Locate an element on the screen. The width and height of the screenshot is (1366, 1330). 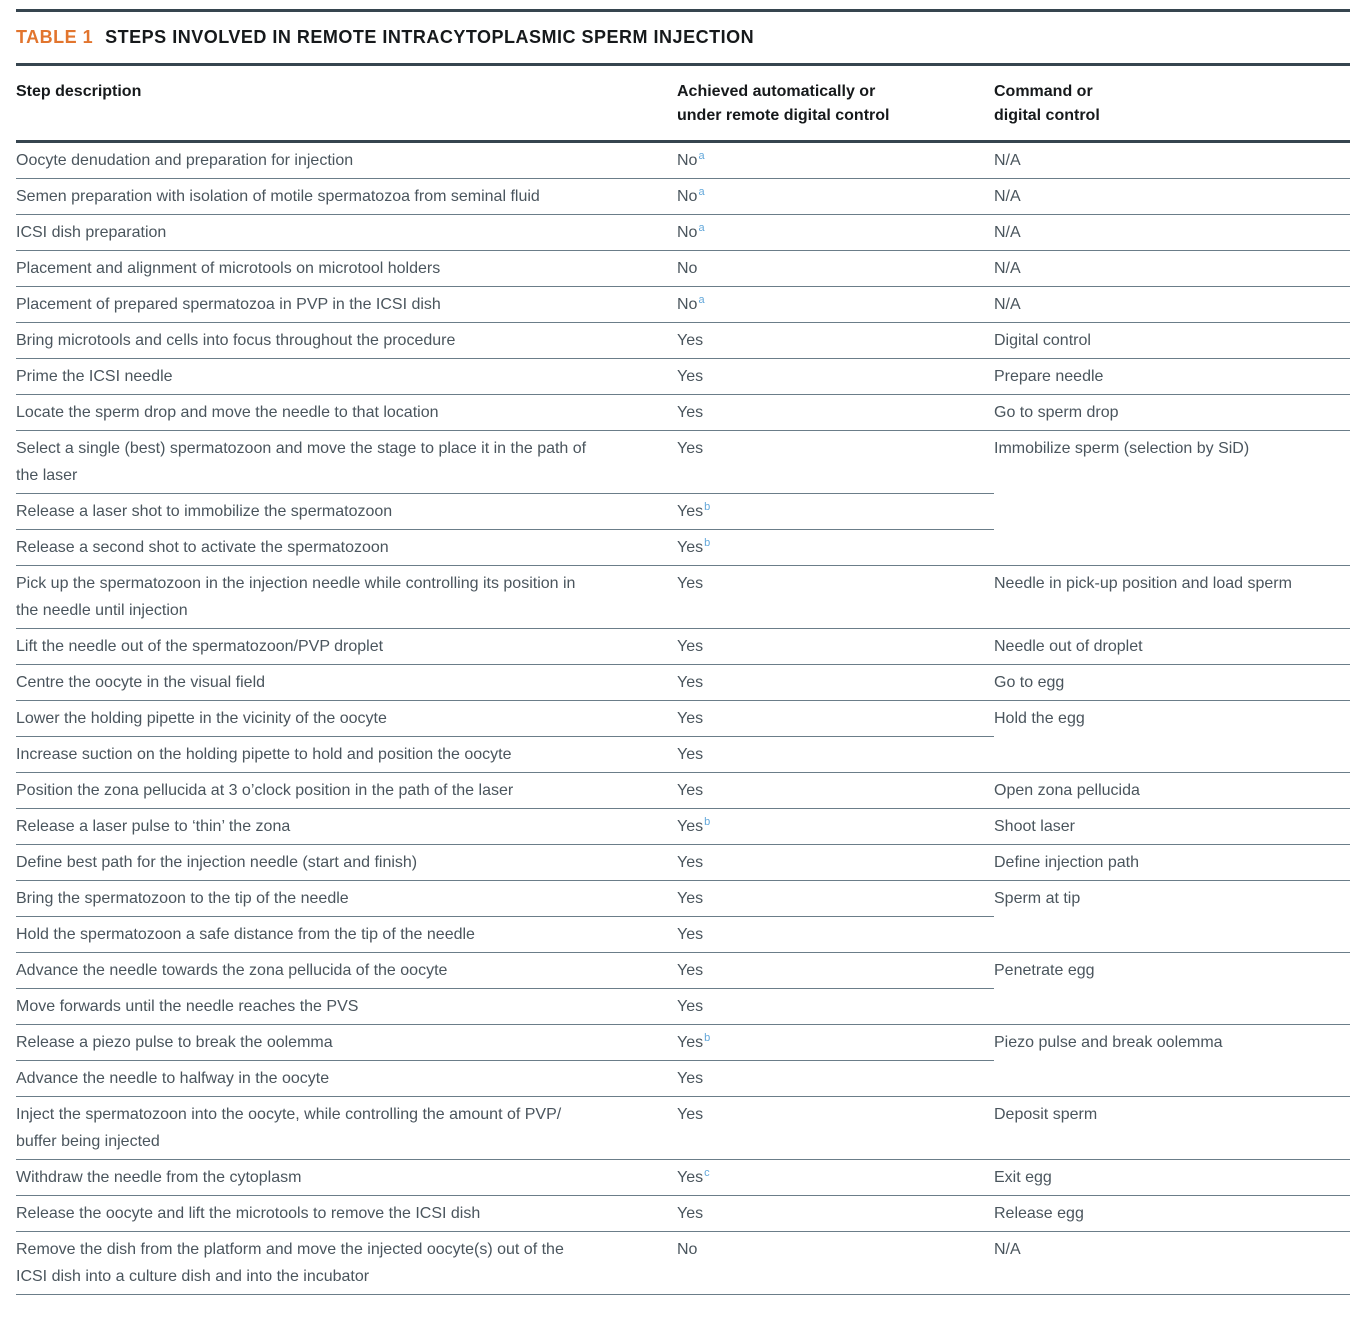
step-description-cell: ICSI dish preparation is located at coordinates (346, 232).